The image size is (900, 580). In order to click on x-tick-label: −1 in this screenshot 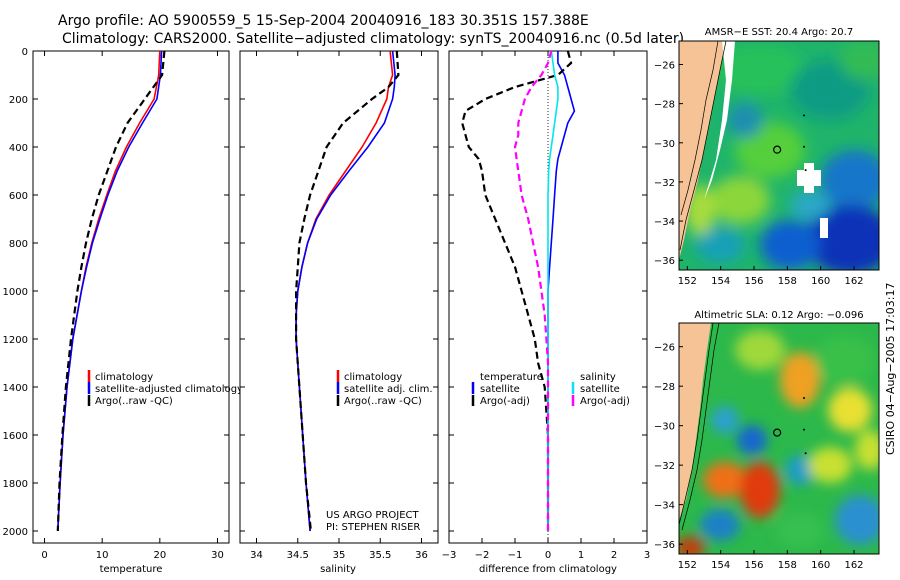, I will do `click(515, 555)`.